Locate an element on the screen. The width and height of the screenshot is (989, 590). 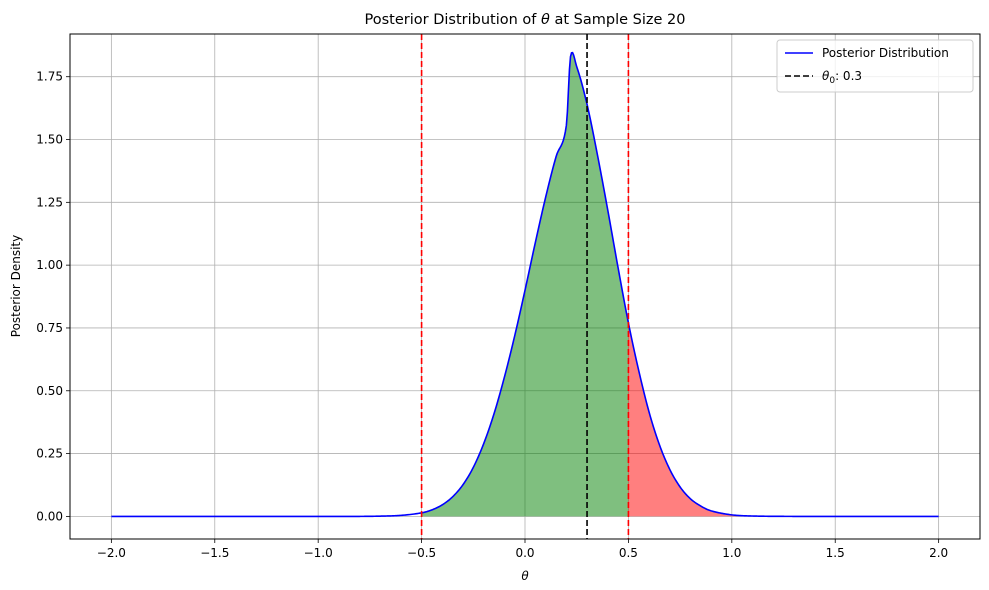
y-axis-label: Posterior Density is located at coordinates (16, 286).